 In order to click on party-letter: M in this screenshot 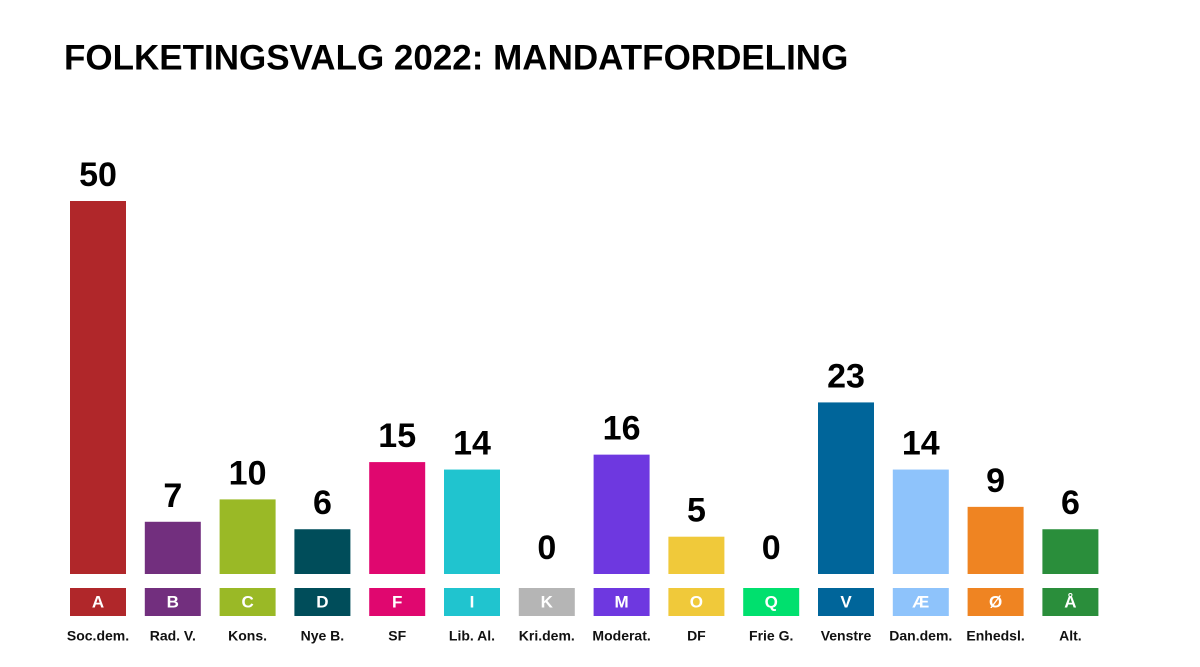, I will do `click(622, 601)`.